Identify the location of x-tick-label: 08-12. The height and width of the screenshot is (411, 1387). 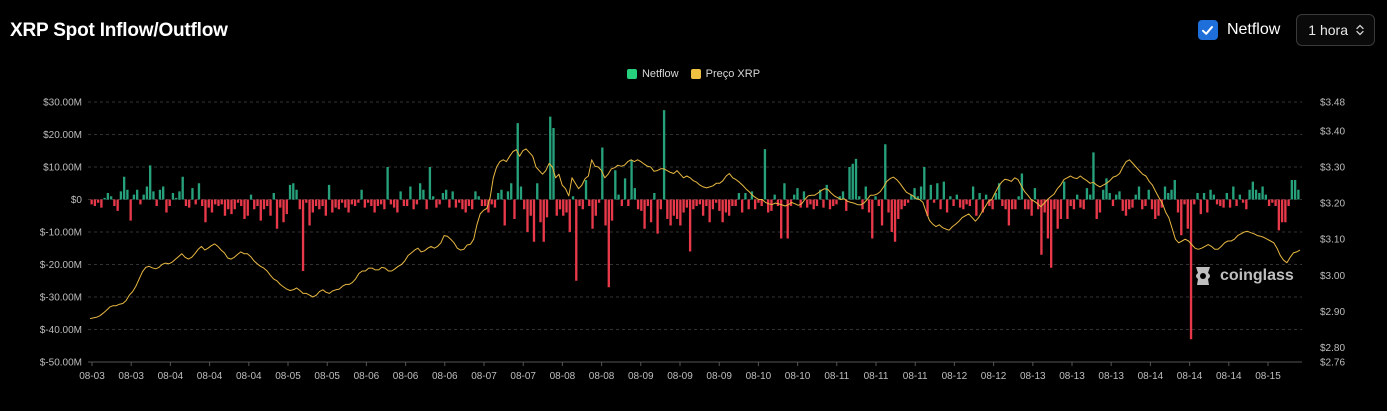
(955, 376).